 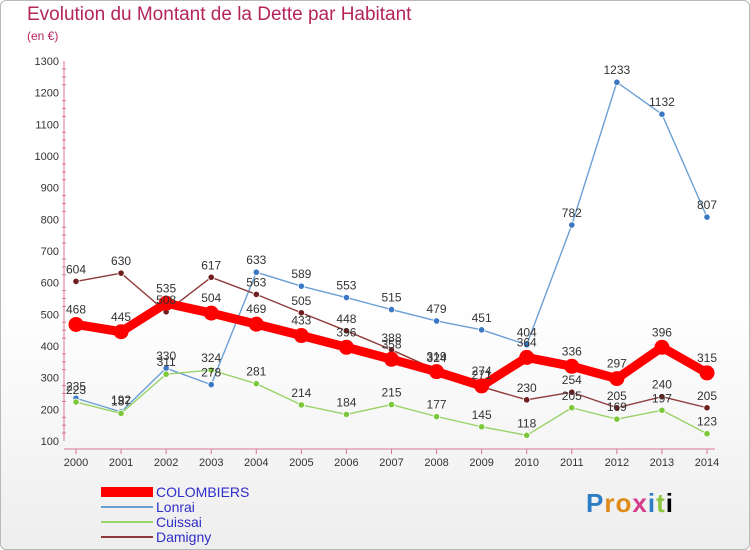 I want to click on data-label-damigny: 563, so click(x=256, y=282).